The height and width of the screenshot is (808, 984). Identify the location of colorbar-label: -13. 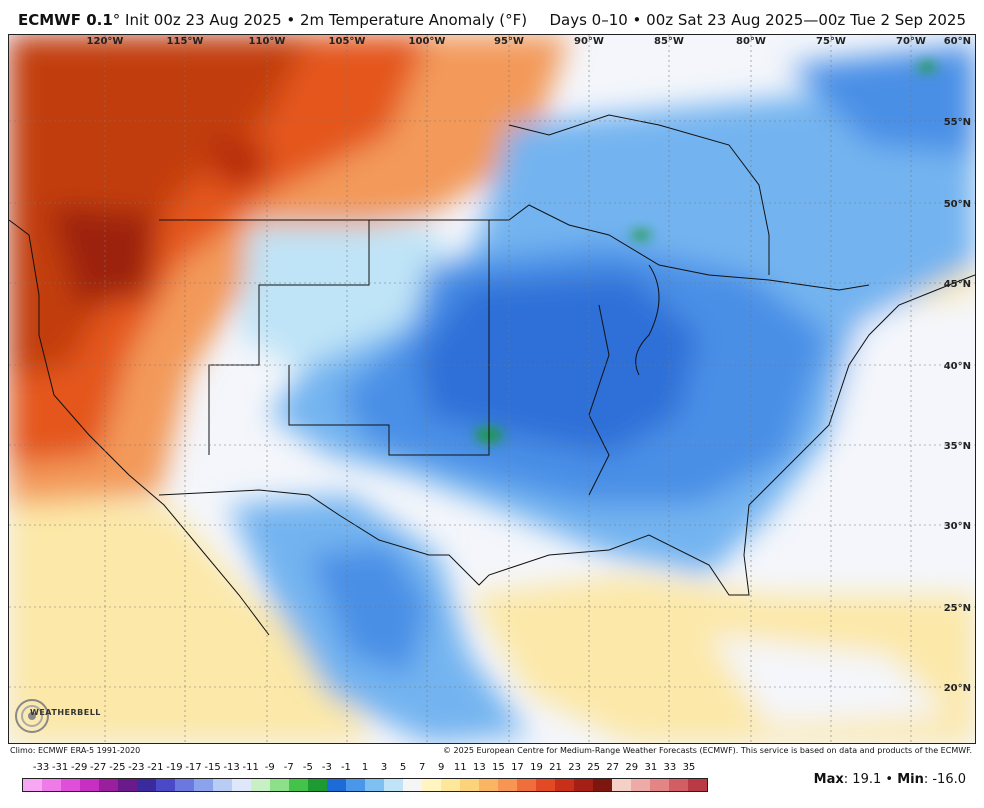
(231, 767).